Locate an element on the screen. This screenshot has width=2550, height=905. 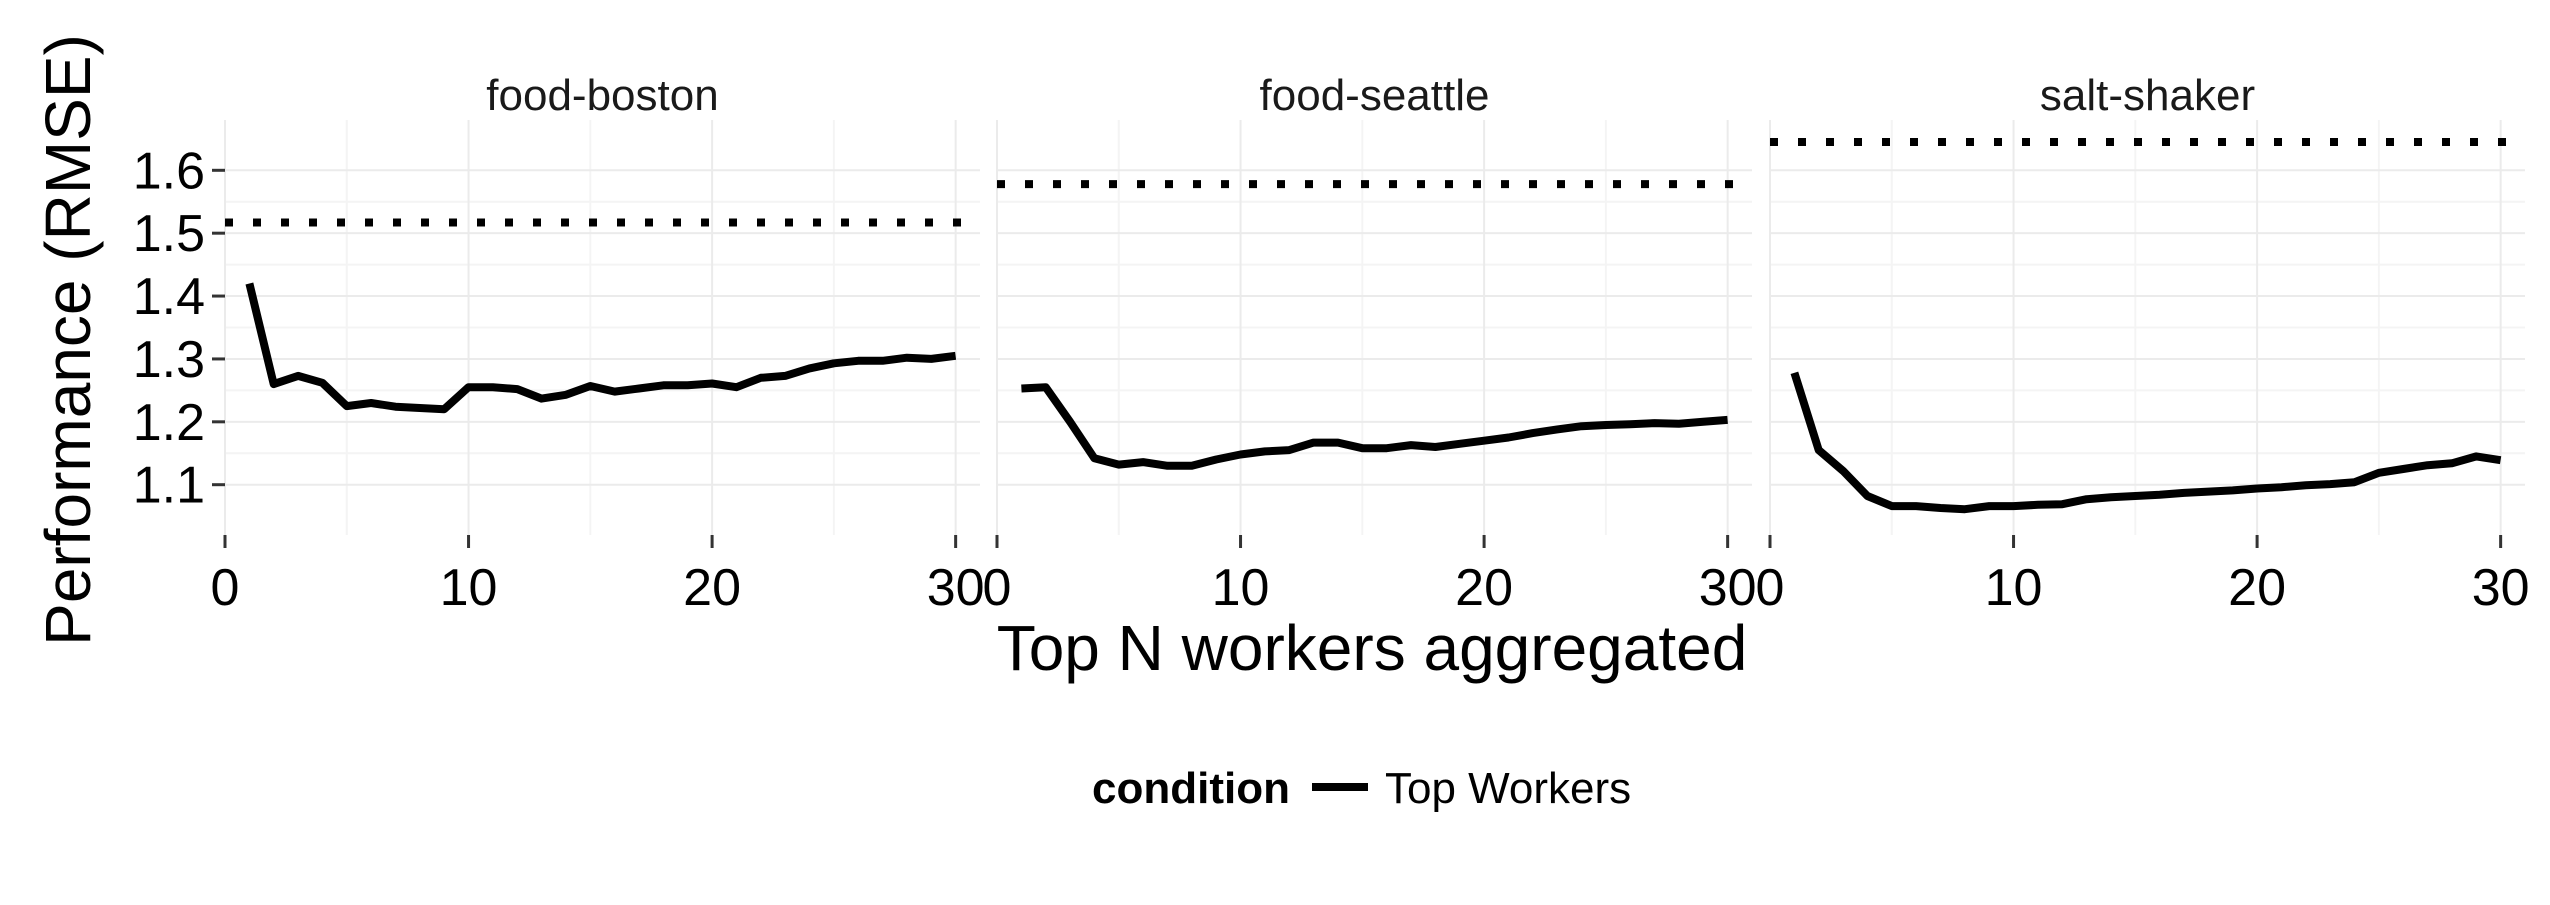
y-tick-label: 1.3 is located at coordinates (169, 360).